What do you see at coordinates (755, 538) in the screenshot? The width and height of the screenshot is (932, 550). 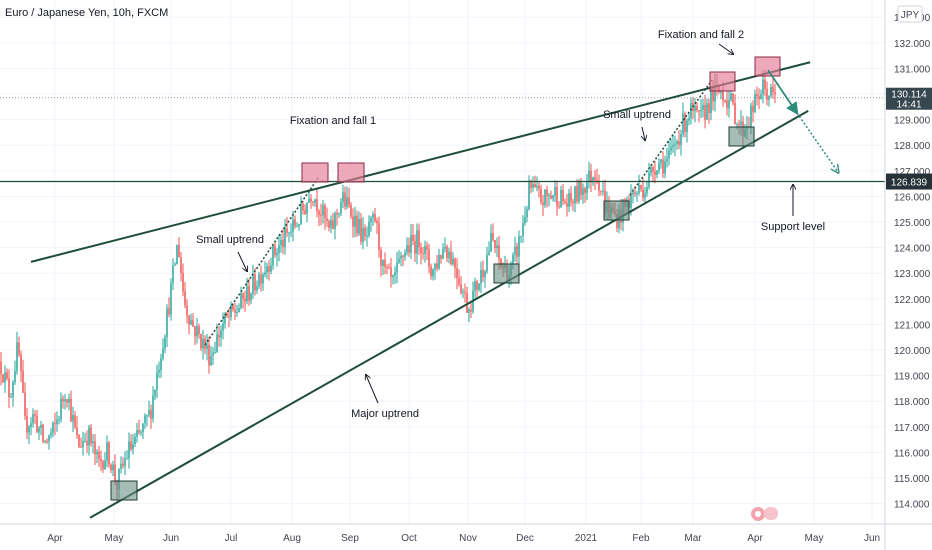 I see `x-tick-label: Apr` at bounding box center [755, 538].